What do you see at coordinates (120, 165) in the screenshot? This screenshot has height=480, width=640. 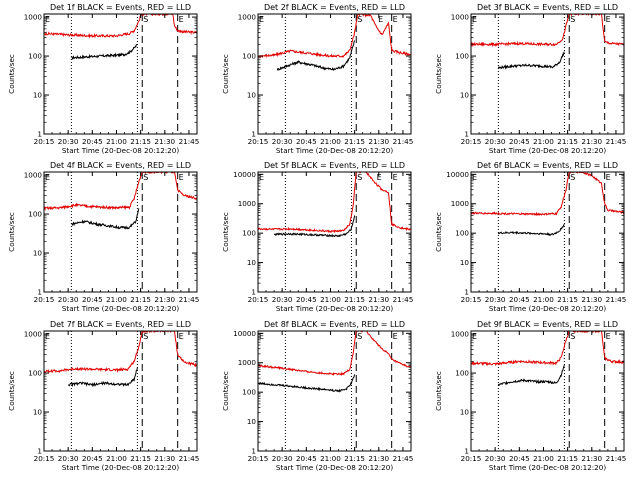 I see `panel-title: Det 4f BLACK = Events, RED = LLD` at bounding box center [120, 165].